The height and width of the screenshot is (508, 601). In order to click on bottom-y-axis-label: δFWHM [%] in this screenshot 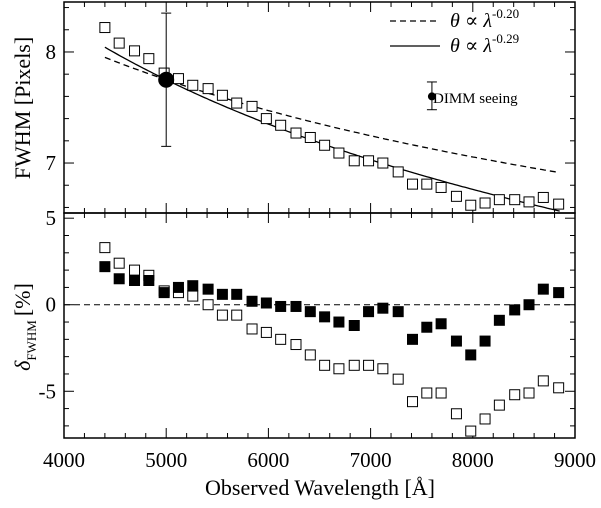, I will do `click(24, 327)`.